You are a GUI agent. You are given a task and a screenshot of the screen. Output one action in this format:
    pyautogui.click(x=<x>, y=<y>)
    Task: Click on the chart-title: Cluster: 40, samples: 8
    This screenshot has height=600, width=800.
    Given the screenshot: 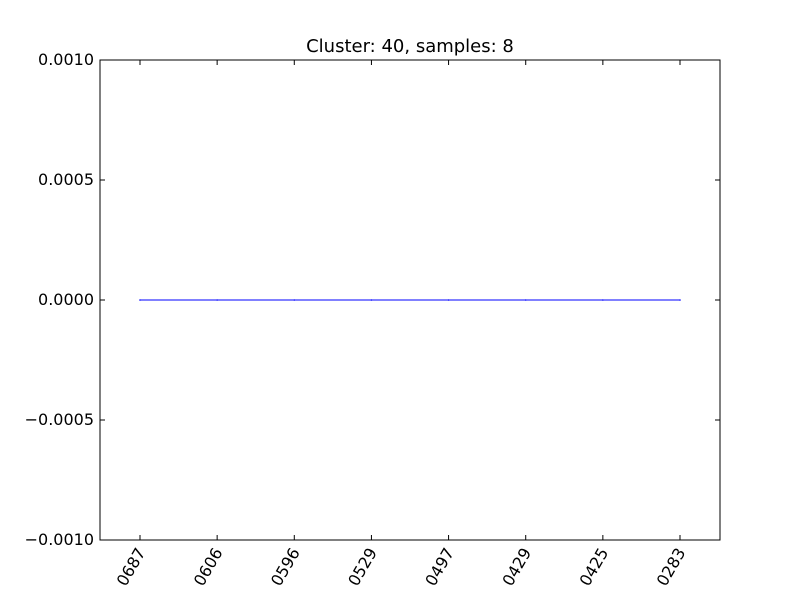 What is the action you would take?
    pyautogui.click(x=410, y=46)
    